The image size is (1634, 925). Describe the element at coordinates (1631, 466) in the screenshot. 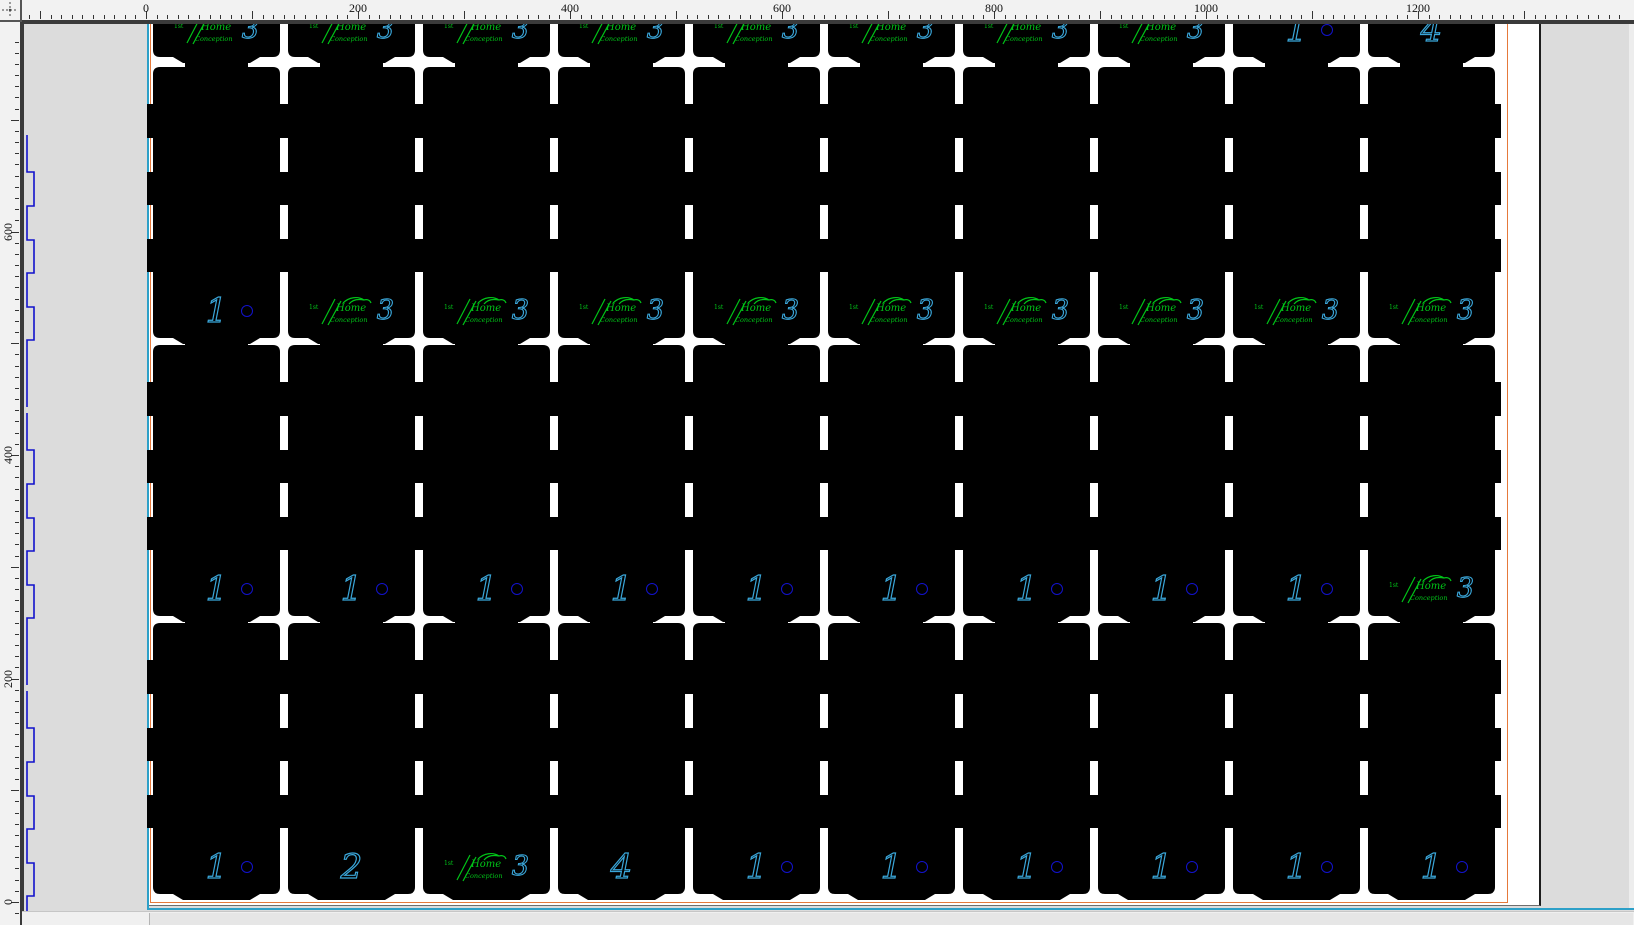

I see `canvas-edge-shade` at that location.